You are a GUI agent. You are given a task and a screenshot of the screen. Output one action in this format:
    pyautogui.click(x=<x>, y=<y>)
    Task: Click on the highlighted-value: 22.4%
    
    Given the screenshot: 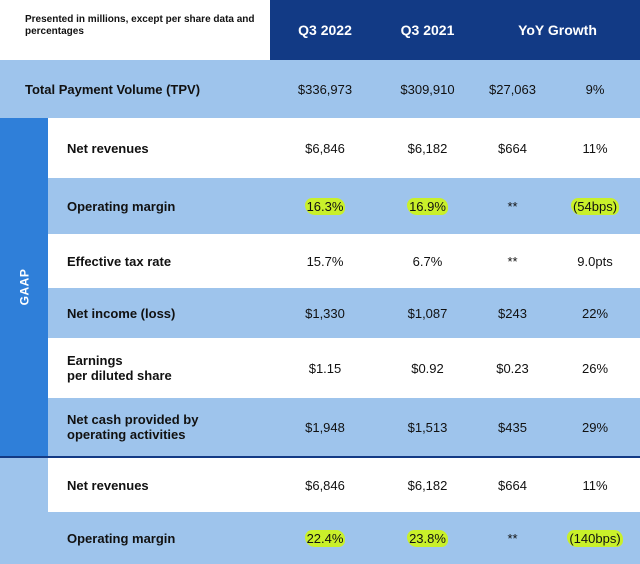 What is the action you would take?
    pyautogui.click(x=325, y=538)
    